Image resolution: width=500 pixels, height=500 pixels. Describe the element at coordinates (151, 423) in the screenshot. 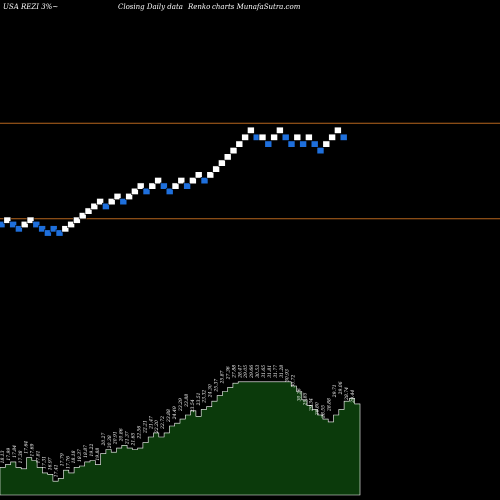

I see `price-label: 21.47` at that location.